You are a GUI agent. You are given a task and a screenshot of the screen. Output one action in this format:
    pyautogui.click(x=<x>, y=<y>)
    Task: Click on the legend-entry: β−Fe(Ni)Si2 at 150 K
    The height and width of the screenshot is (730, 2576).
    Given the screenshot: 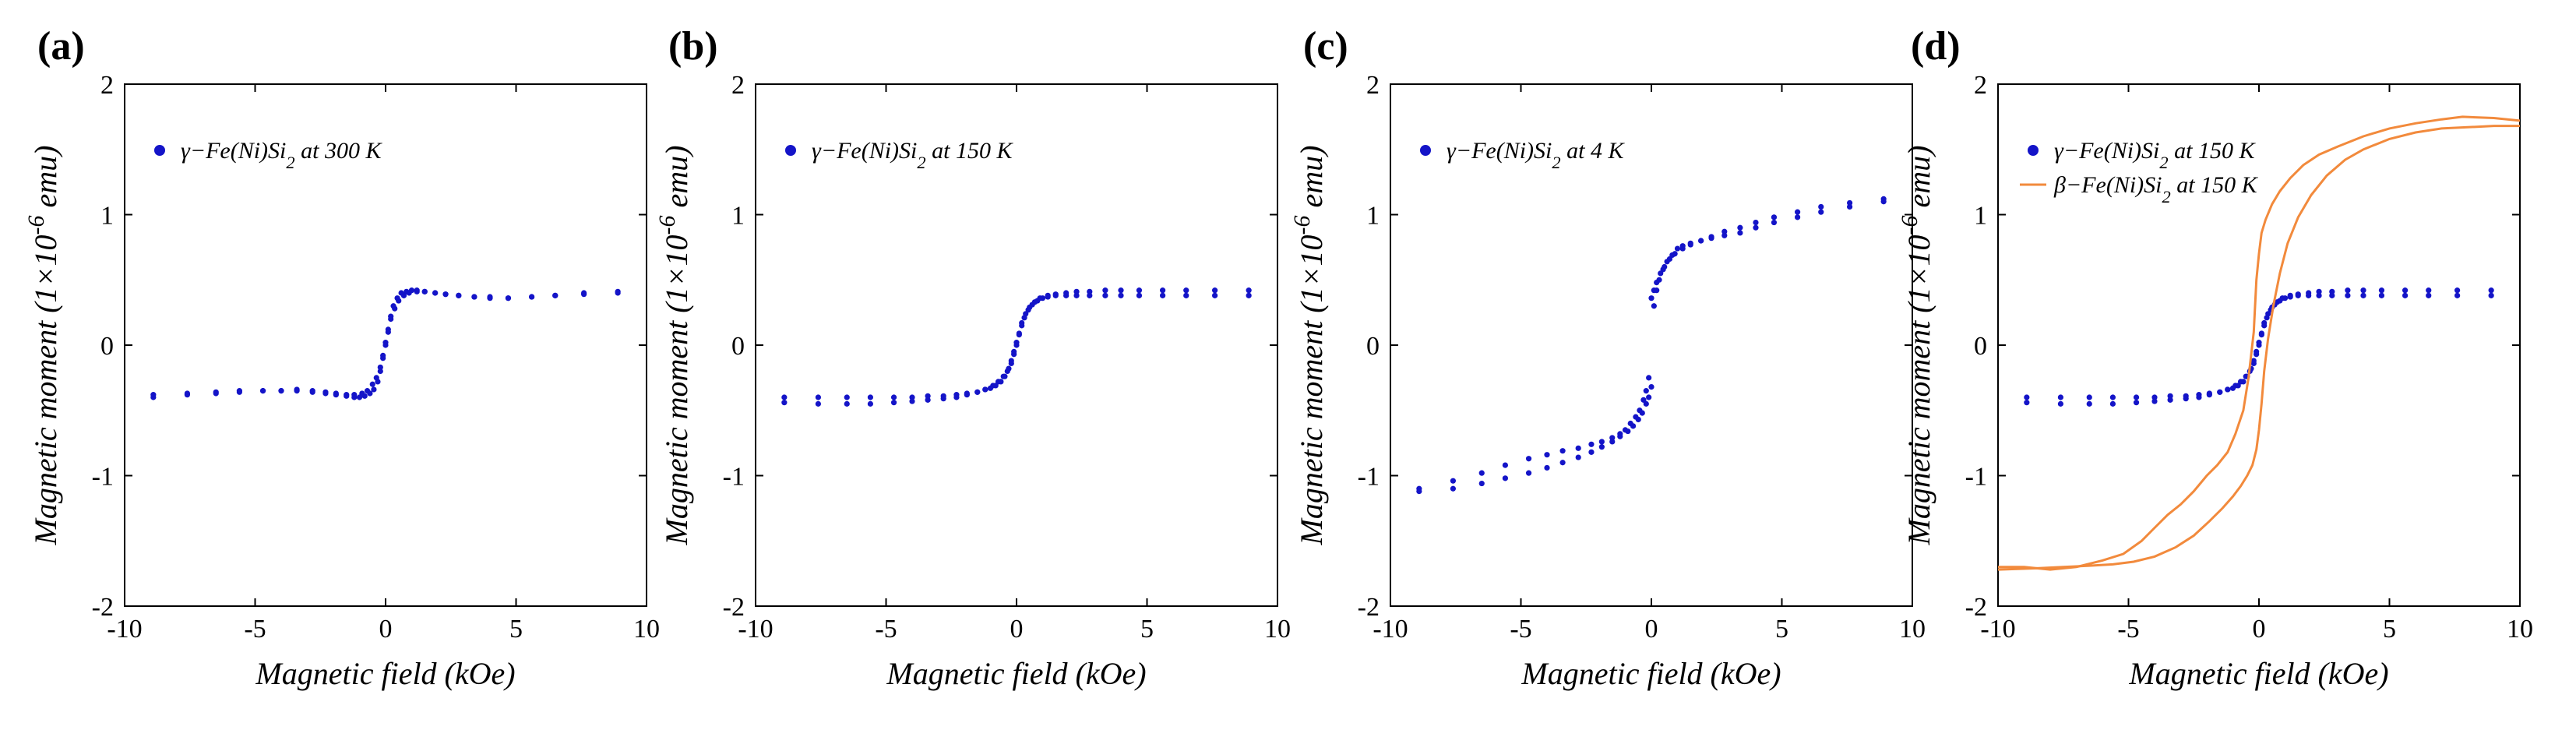 What is the action you would take?
    pyautogui.click(x=2139, y=189)
    